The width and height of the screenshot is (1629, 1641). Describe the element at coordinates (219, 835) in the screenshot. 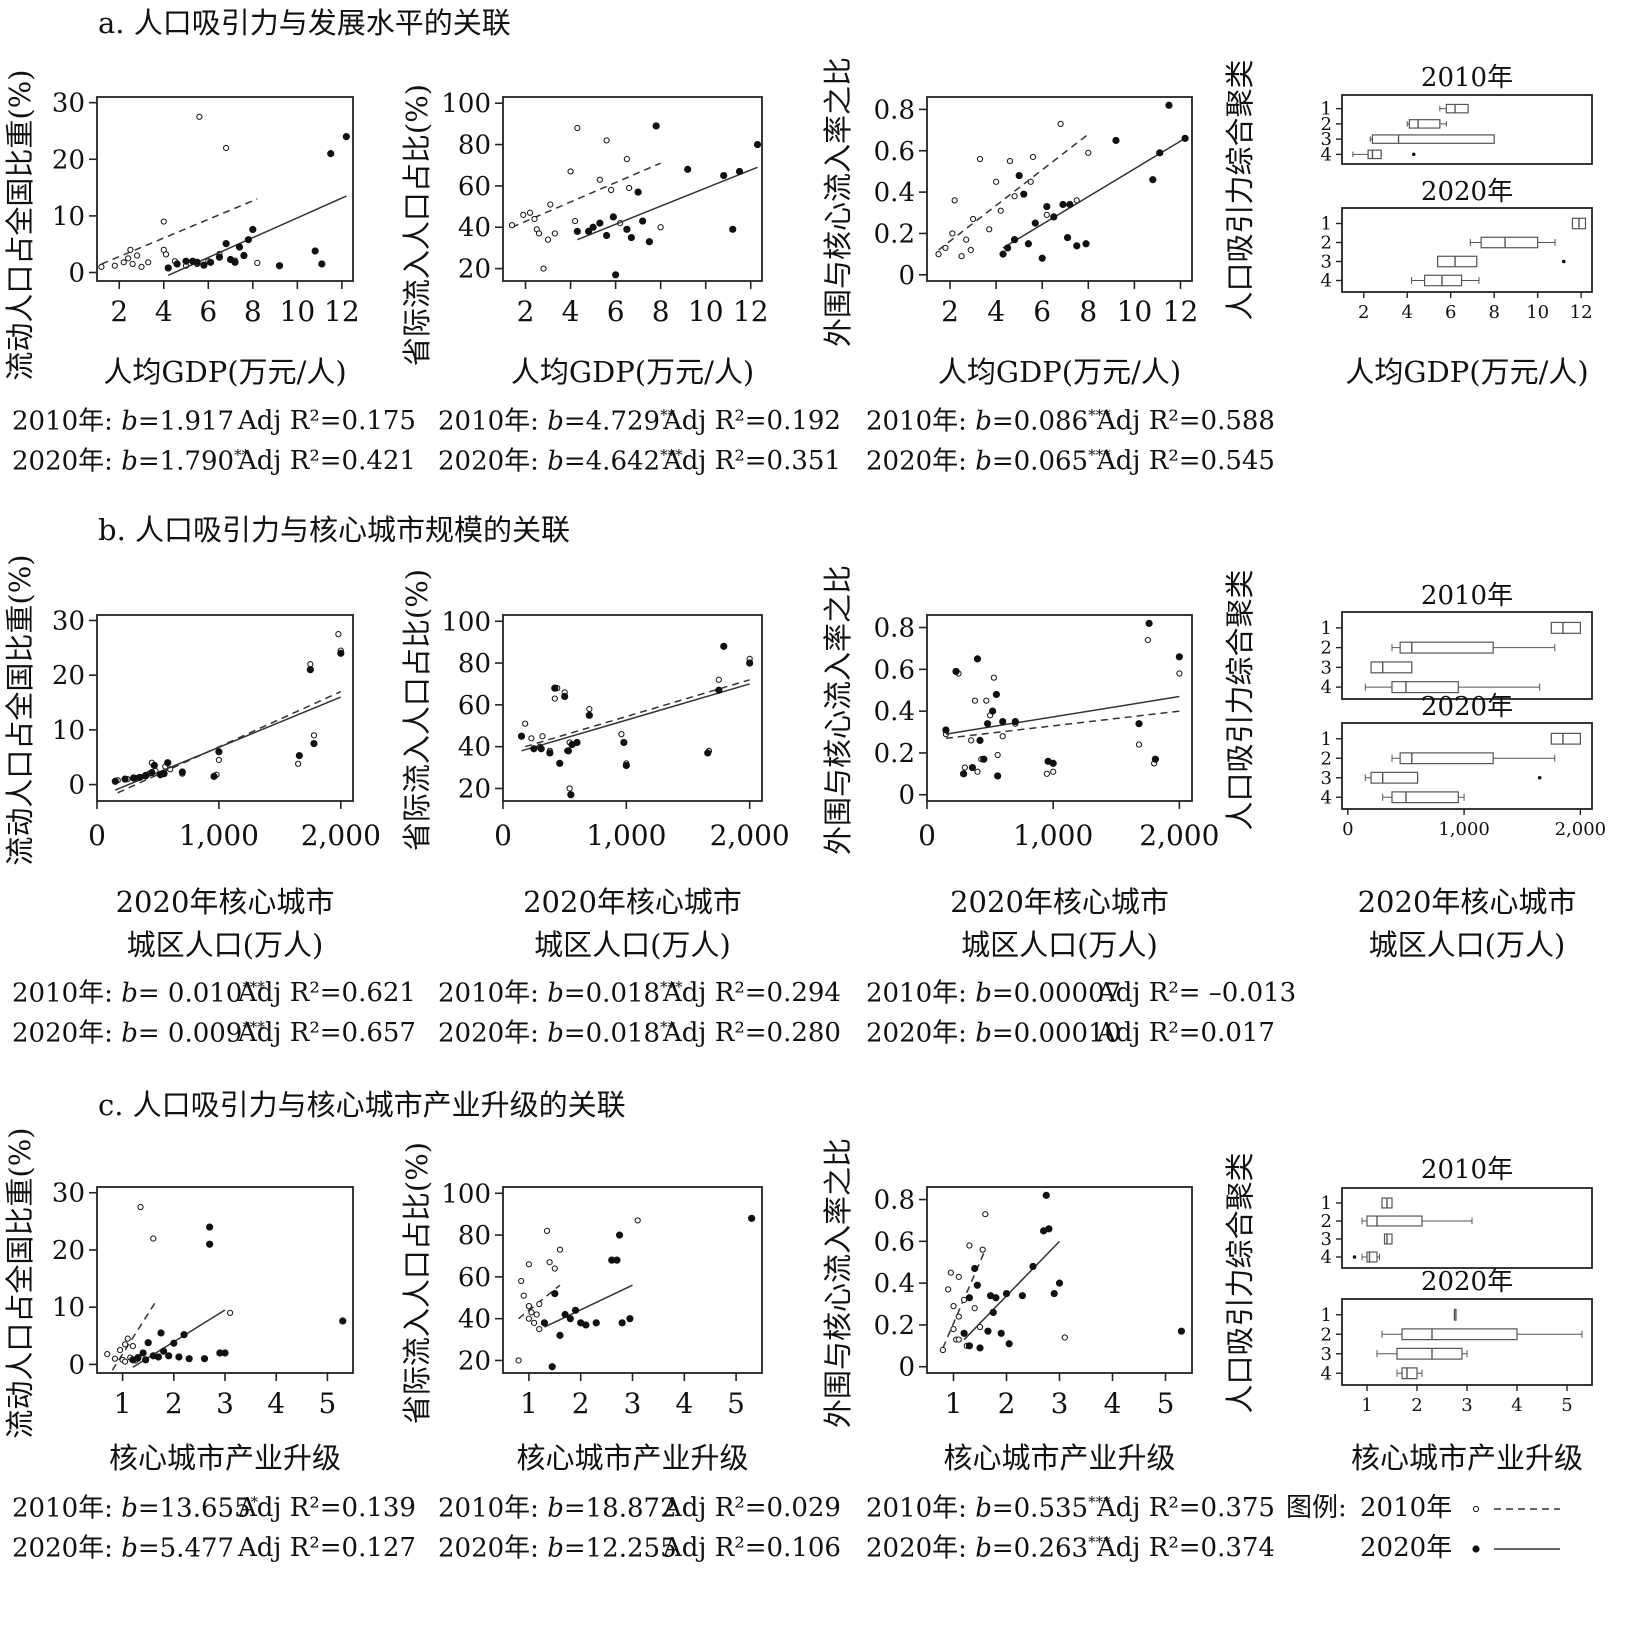

I see `panel-b1-xtick-label: 1,000` at that location.